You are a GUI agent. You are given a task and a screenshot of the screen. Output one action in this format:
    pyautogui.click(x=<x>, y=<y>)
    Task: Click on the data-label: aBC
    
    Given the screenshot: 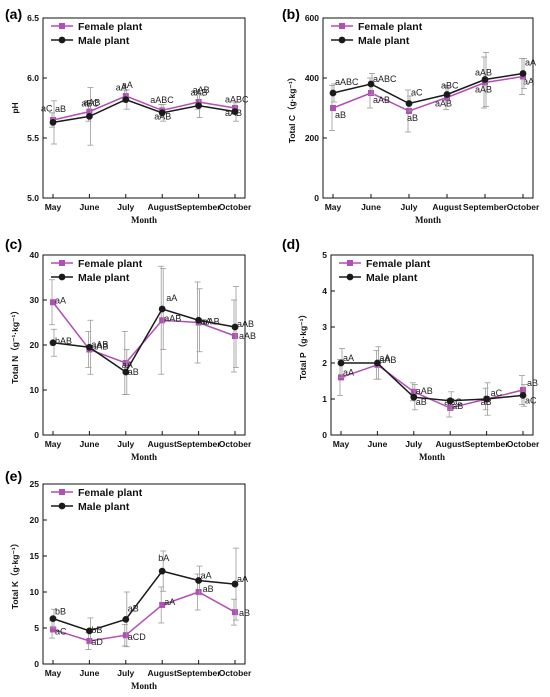 What is the action you would take?
    pyautogui.click(x=450, y=86)
    